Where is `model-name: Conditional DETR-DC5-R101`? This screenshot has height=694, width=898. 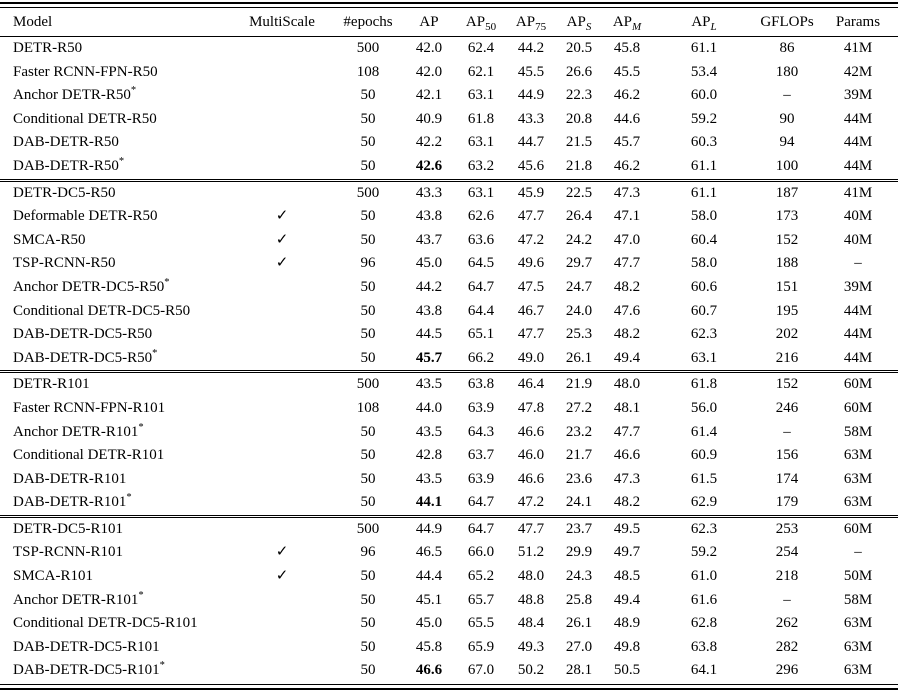
model-name: Conditional DETR-DC5-R101 is located at coordinates (105, 623).